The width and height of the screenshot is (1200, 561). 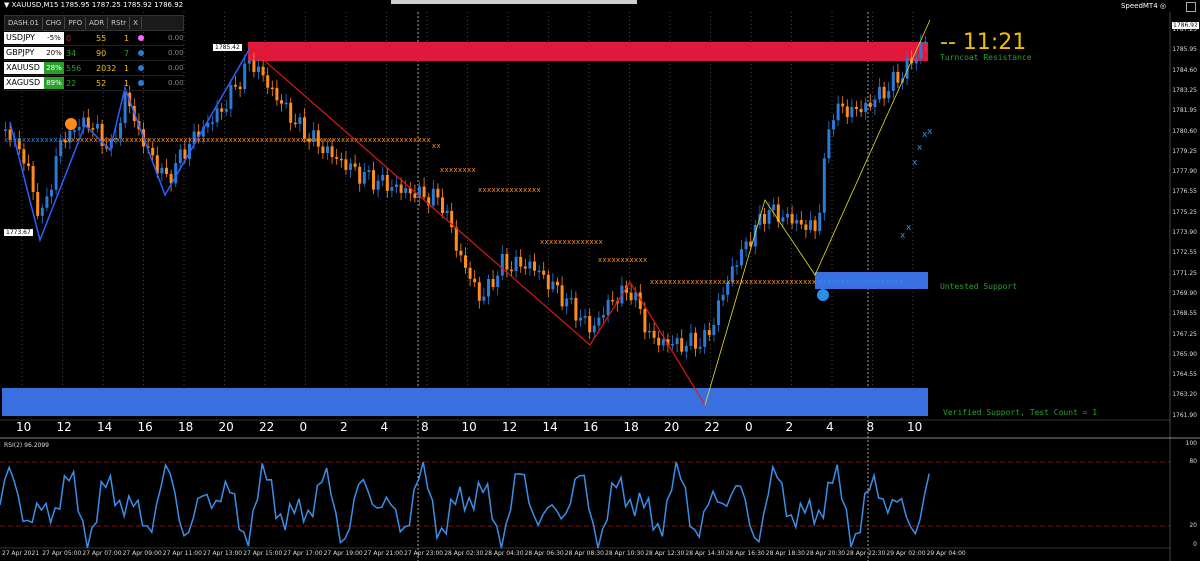 I want to click on window-close-icon, so click(x=1191, y=7).